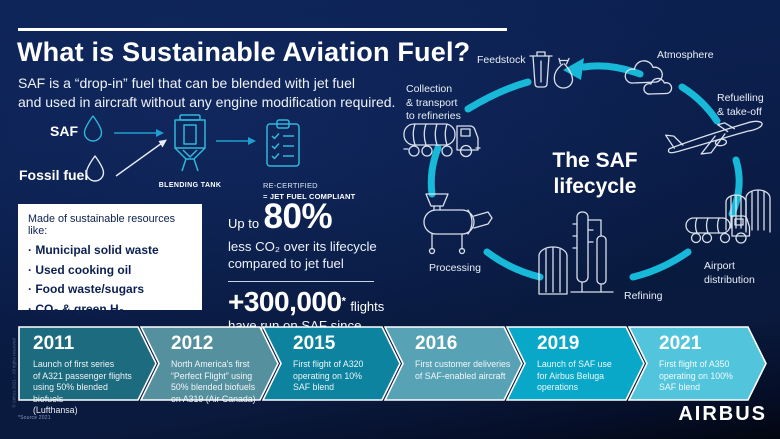 The height and width of the screenshot is (439, 780). What do you see at coordinates (54, 343) in the screenshot?
I see `milestone-year: 2011` at bounding box center [54, 343].